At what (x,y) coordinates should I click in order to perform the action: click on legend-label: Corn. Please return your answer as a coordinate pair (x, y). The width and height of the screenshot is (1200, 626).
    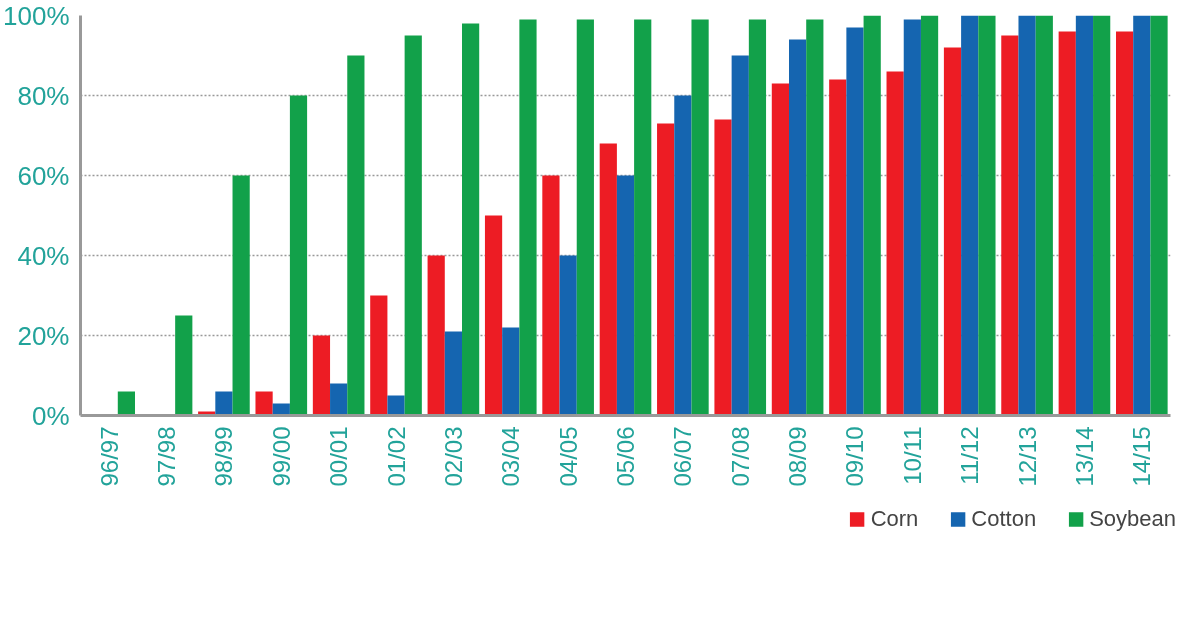
    Looking at the image, I should click on (894, 519).